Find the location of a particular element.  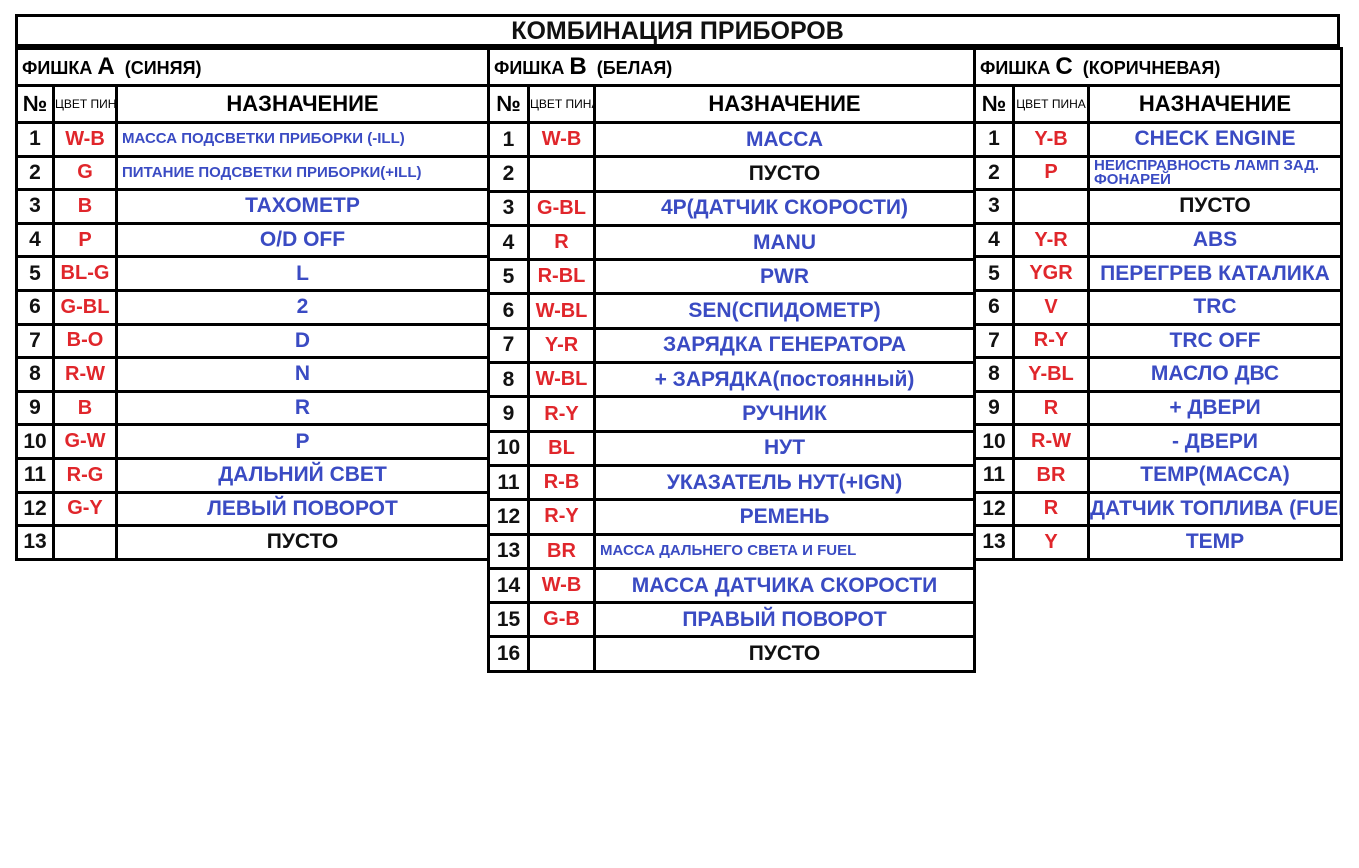

pin-color: BR is located at coordinates (1051, 475).